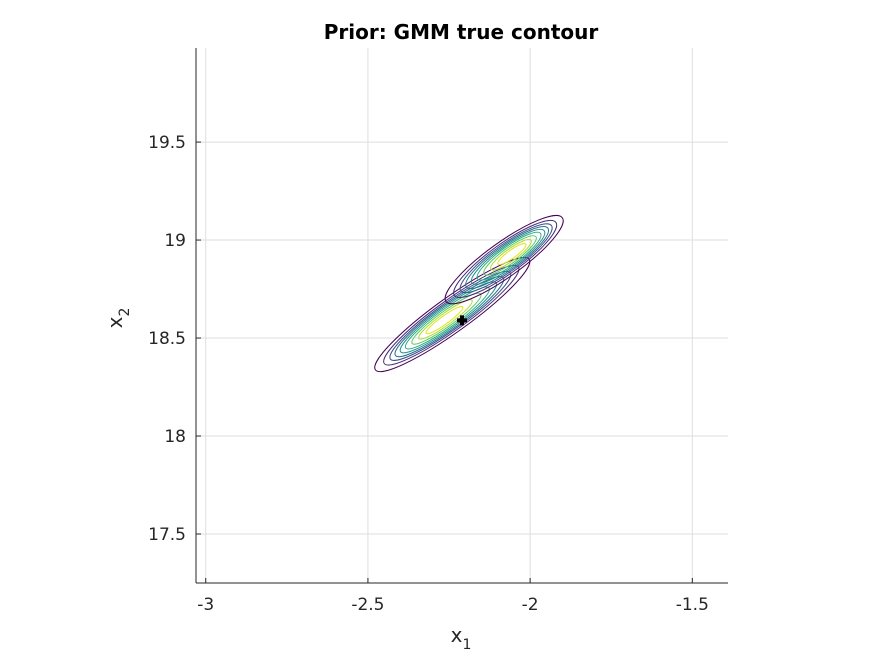  Describe the element at coordinates (466, 645) in the screenshot. I see `x-axis-label-sub: 1` at that location.